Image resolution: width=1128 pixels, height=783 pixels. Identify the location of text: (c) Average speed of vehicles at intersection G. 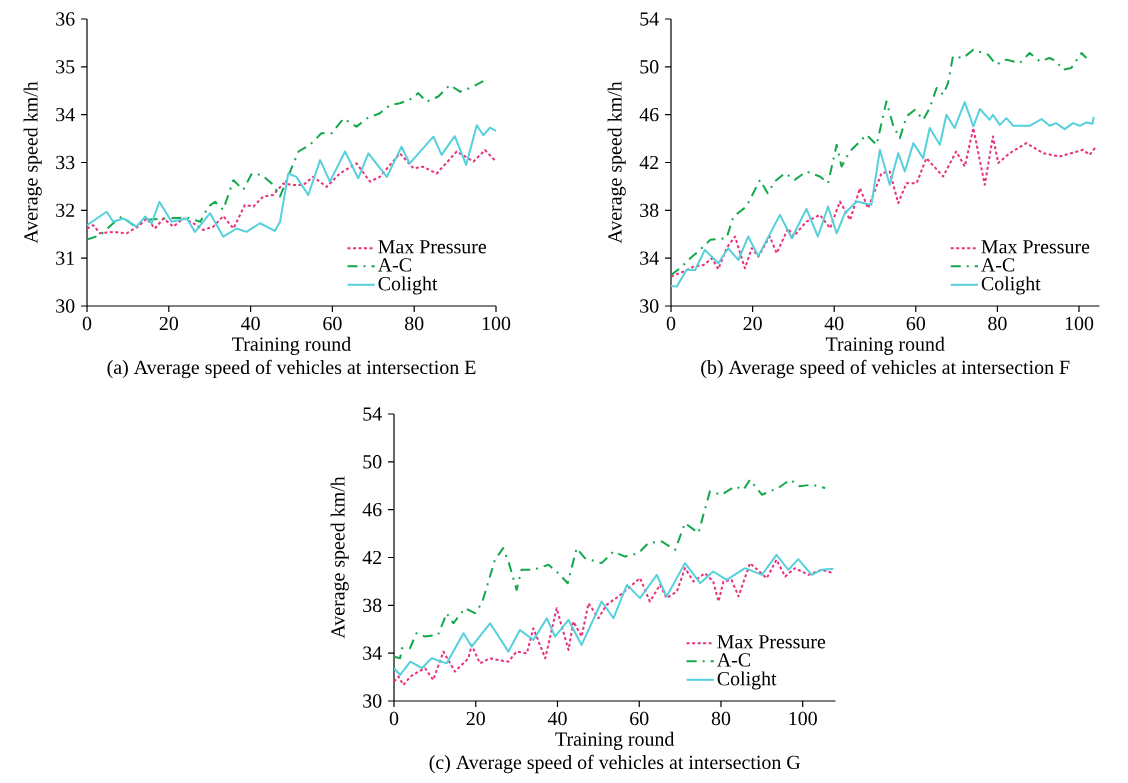
(615, 764).